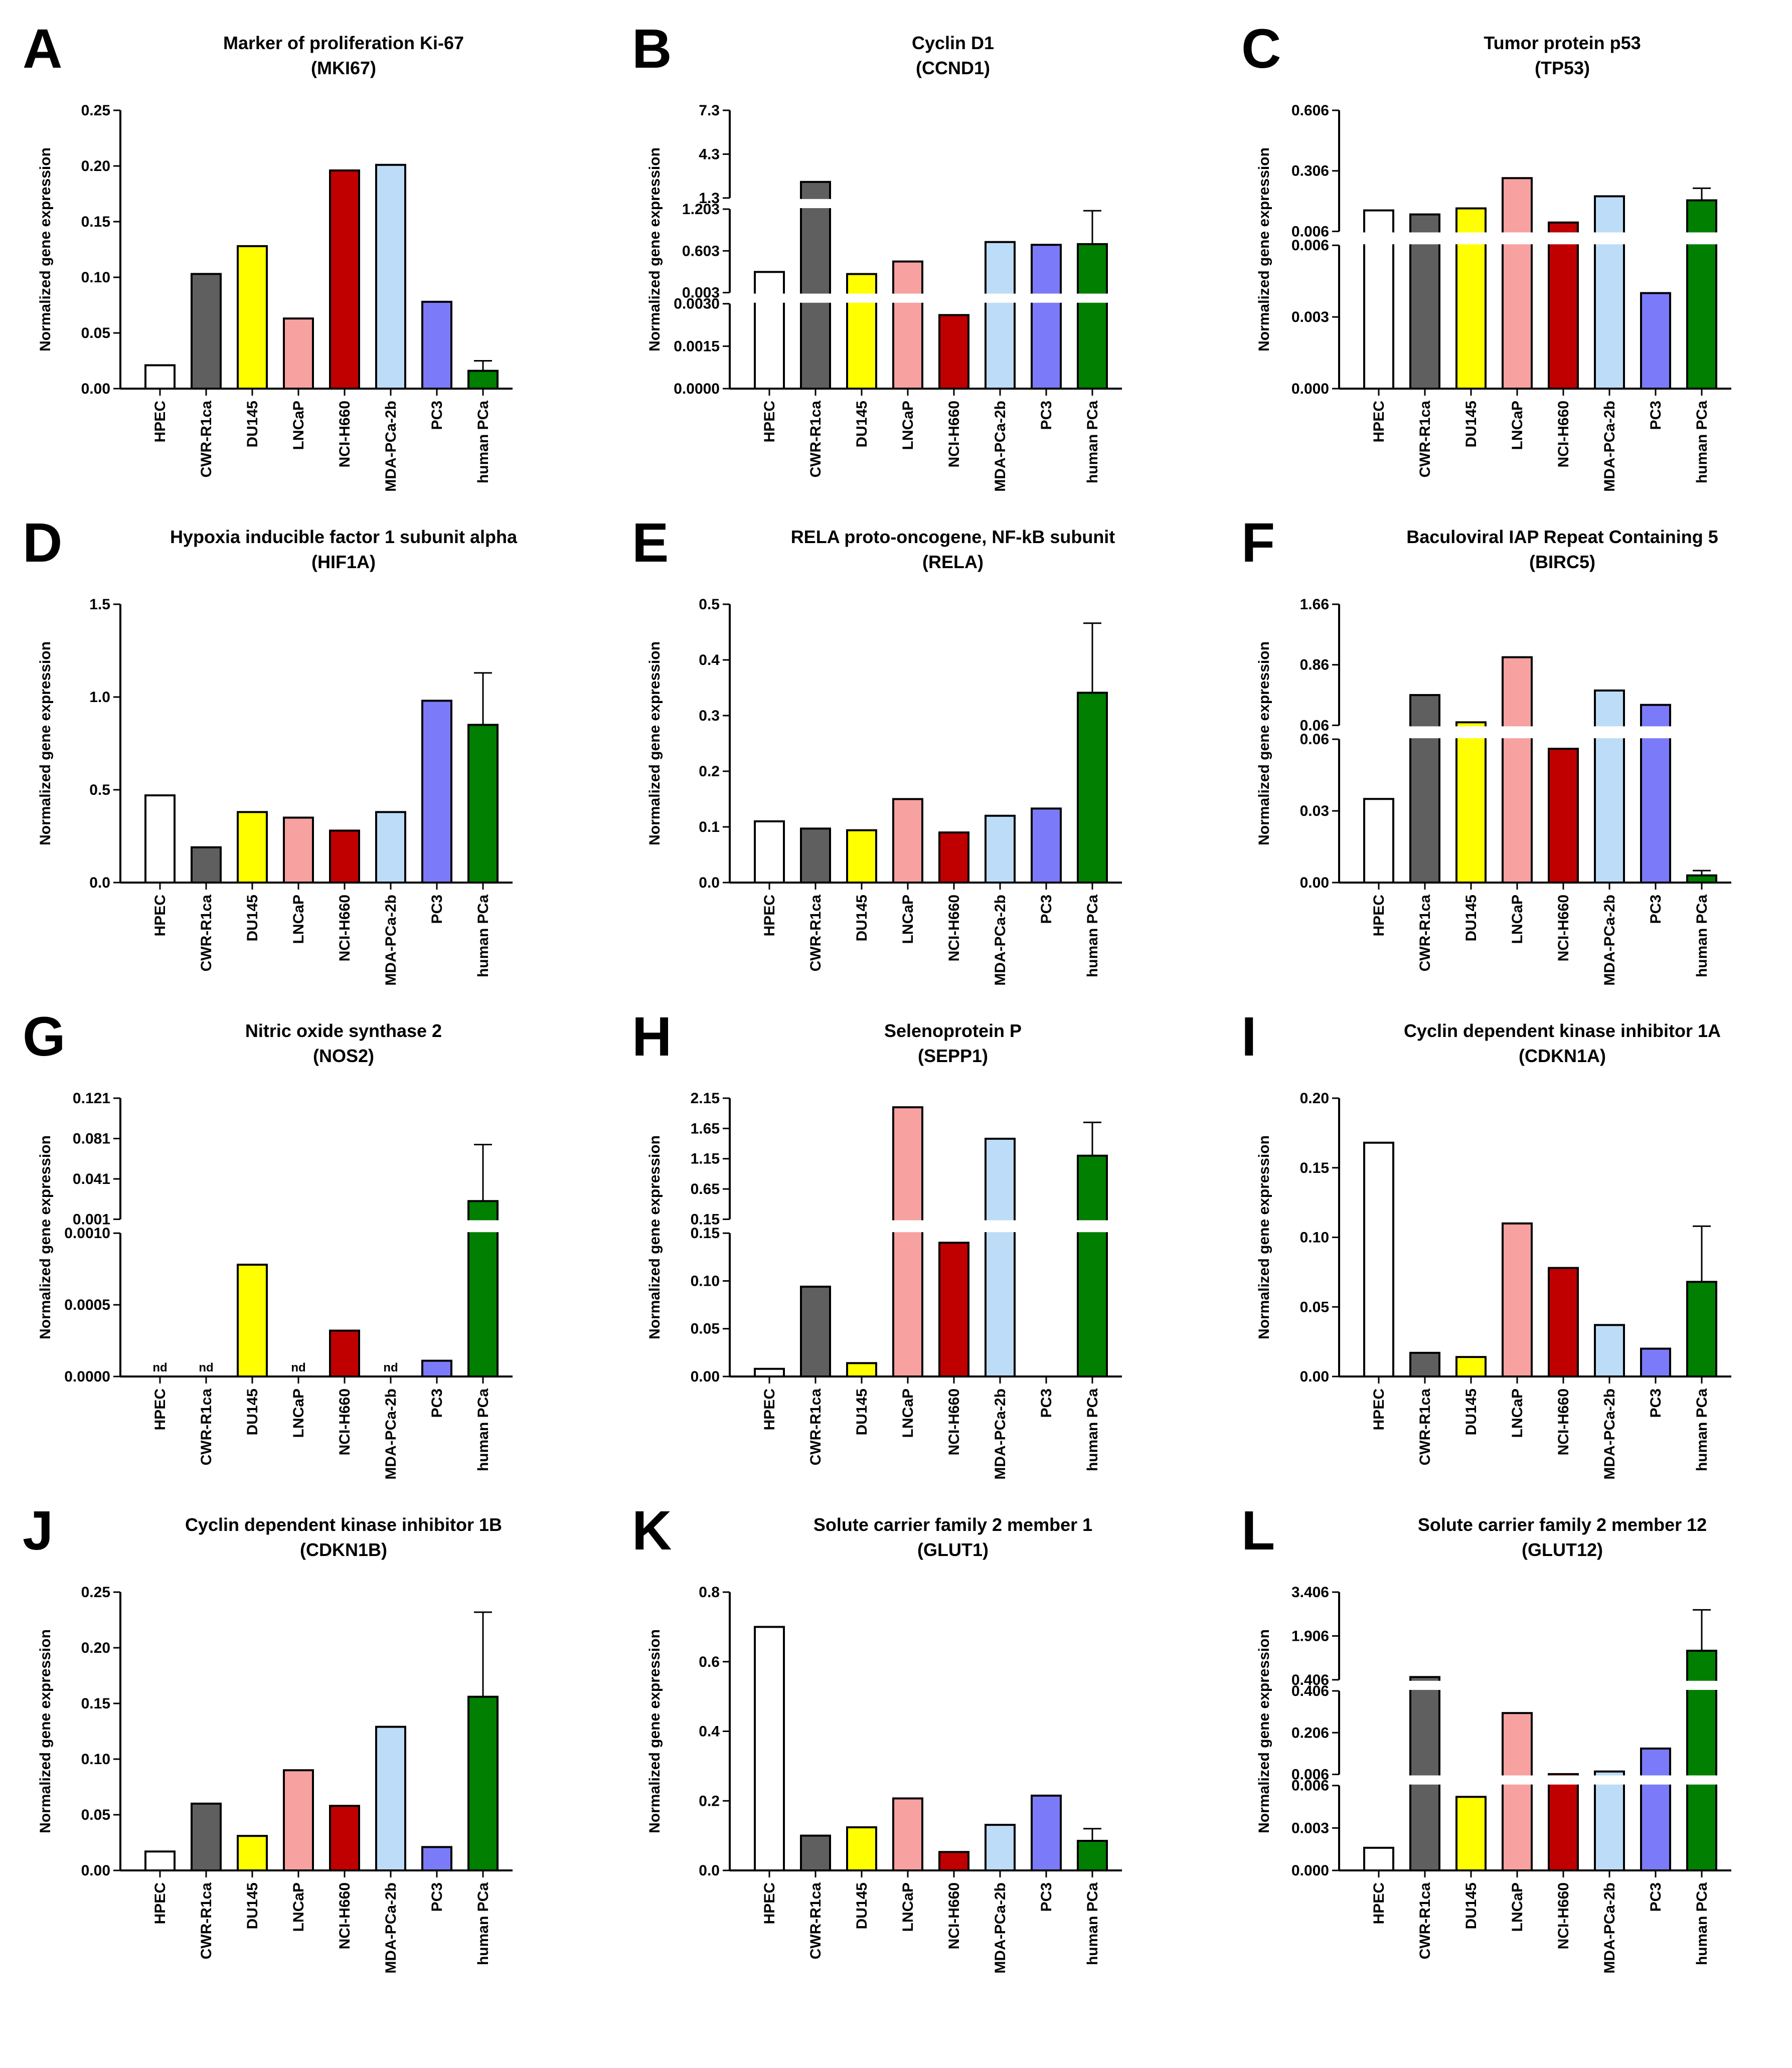  What do you see at coordinates (953, 43) in the screenshot?
I see `chart-title: Cyclin D1` at bounding box center [953, 43].